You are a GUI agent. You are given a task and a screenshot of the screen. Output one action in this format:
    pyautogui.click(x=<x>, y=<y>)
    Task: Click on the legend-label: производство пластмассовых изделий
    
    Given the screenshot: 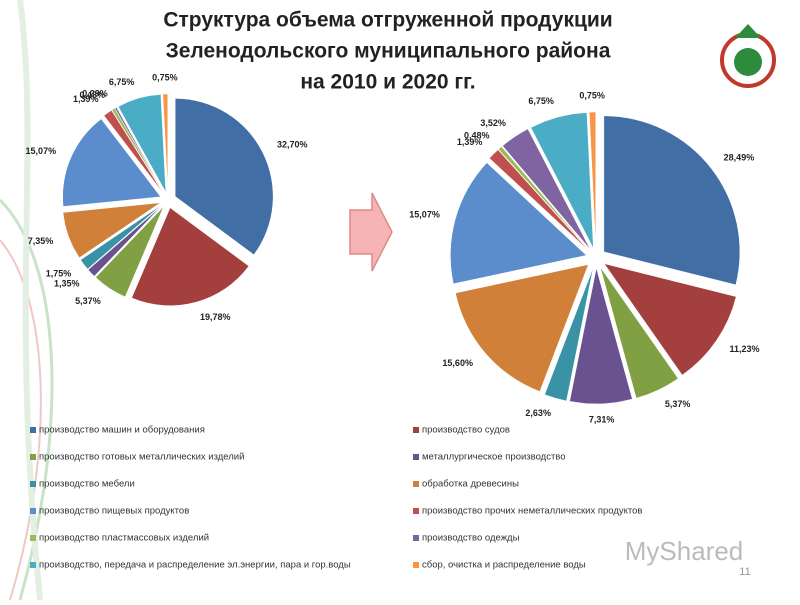 What is the action you would take?
    pyautogui.click(x=124, y=538)
    